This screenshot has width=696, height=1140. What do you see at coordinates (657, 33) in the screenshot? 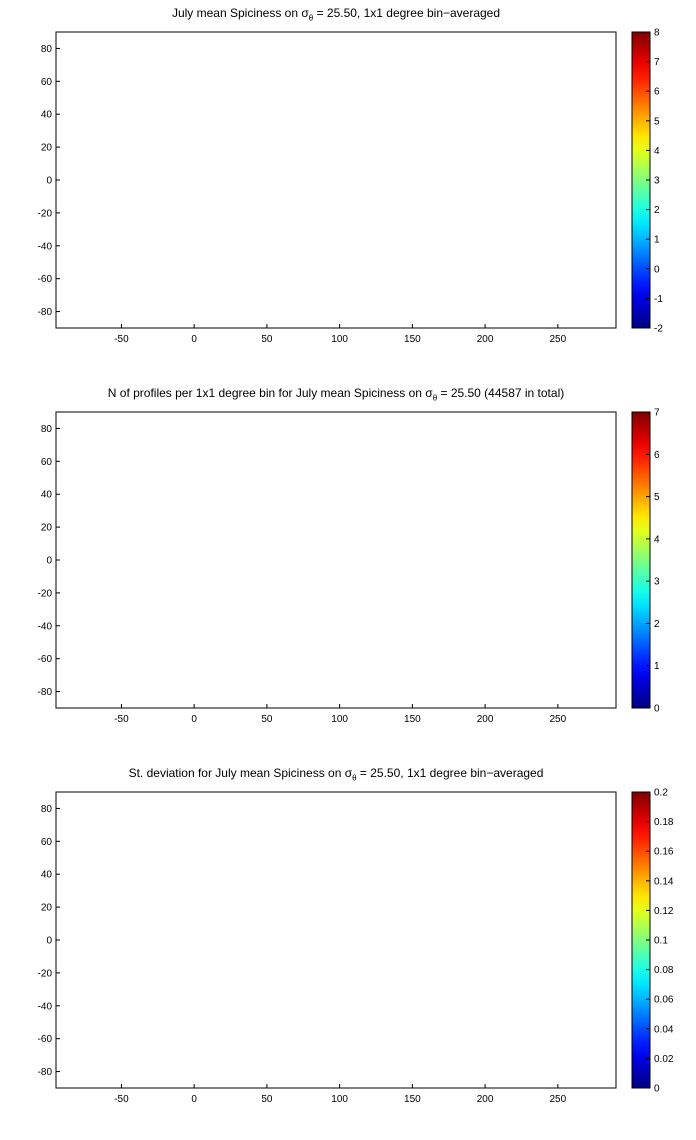
I see `colorbar-tick-label: 8` at bounding box center [657, 33].